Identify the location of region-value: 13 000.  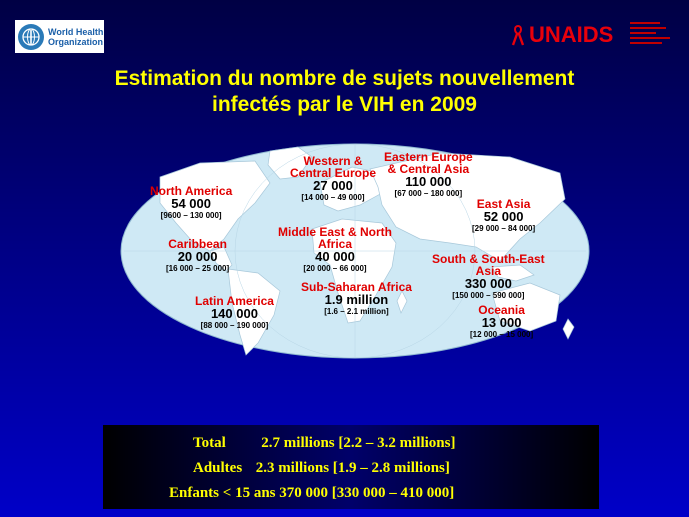
(501, 322).